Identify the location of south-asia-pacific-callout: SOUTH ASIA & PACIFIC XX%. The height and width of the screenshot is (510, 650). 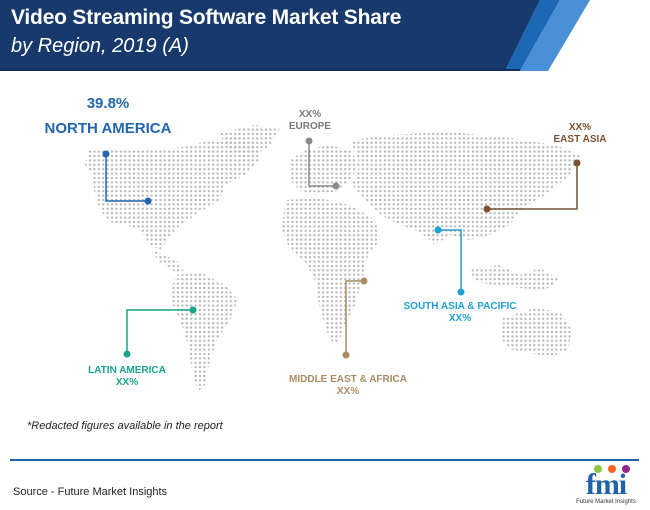
(460, 313).